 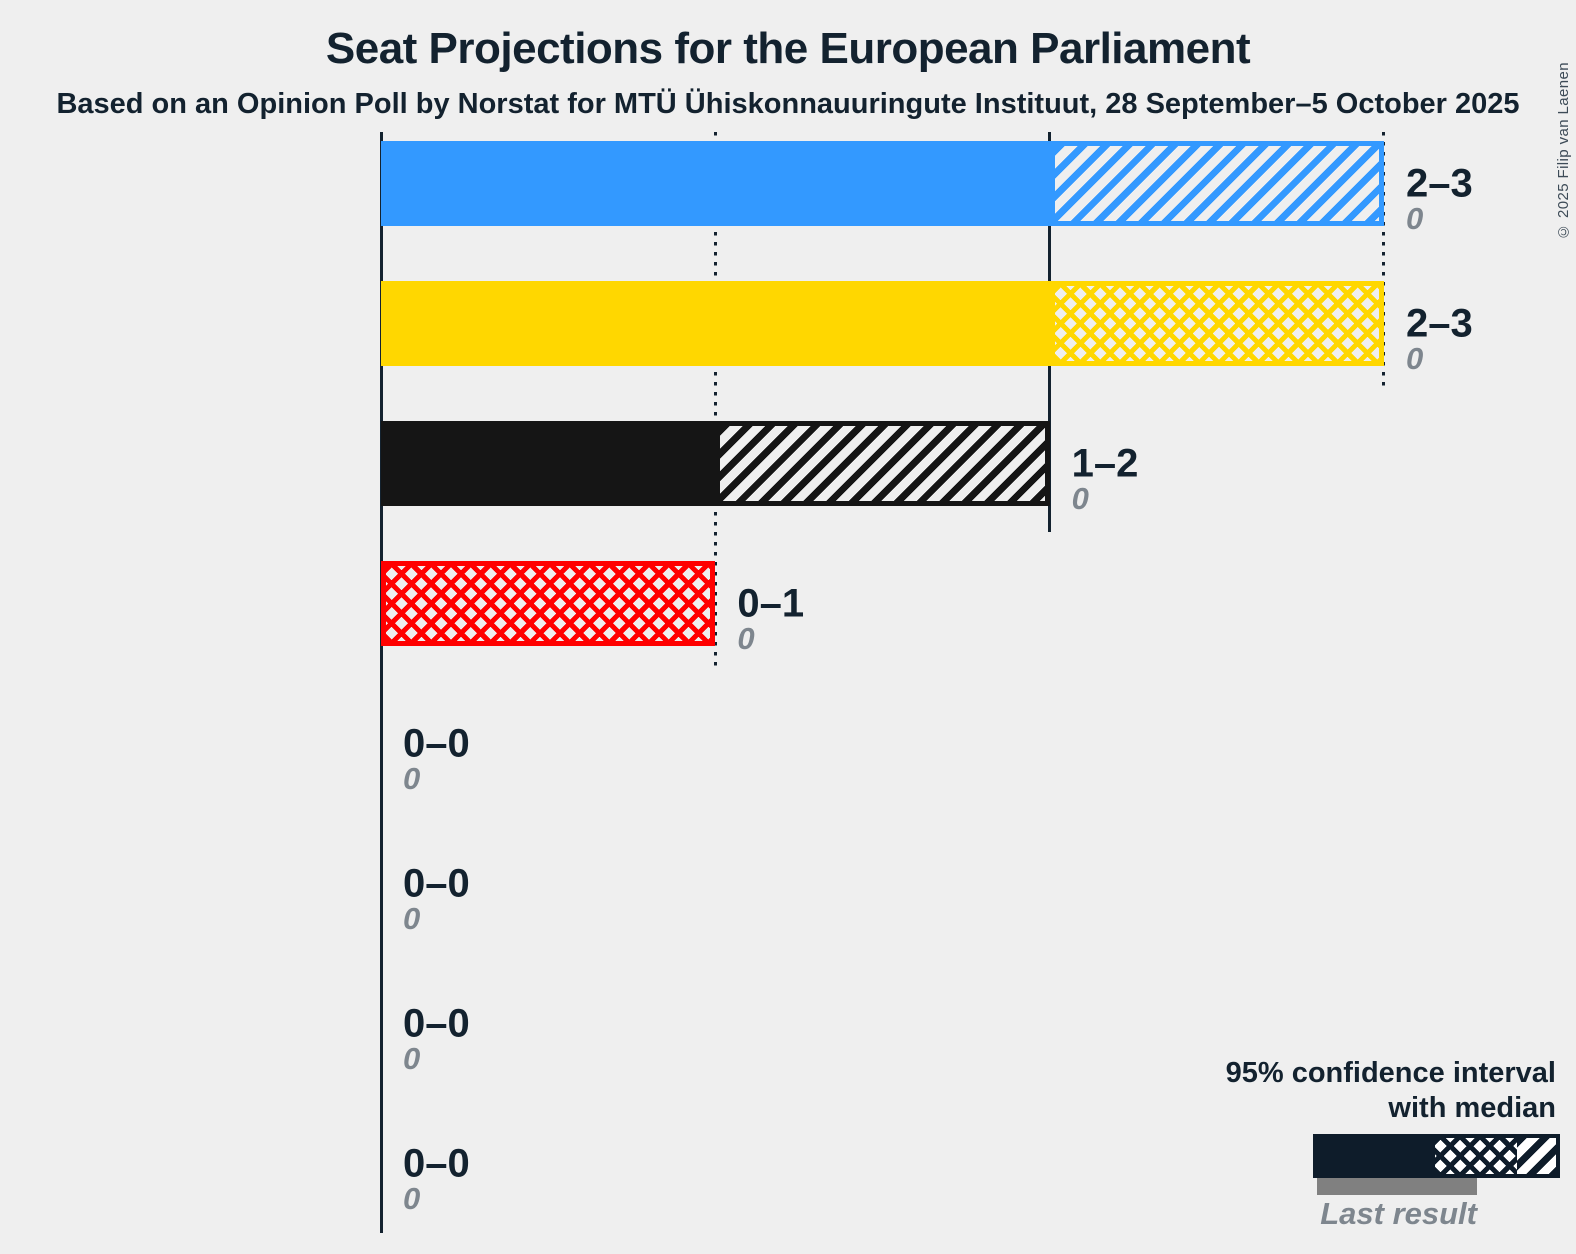 I want to click on legend-ci-label-line1: 95% confidence interval, so click(x=1390, y=1073).